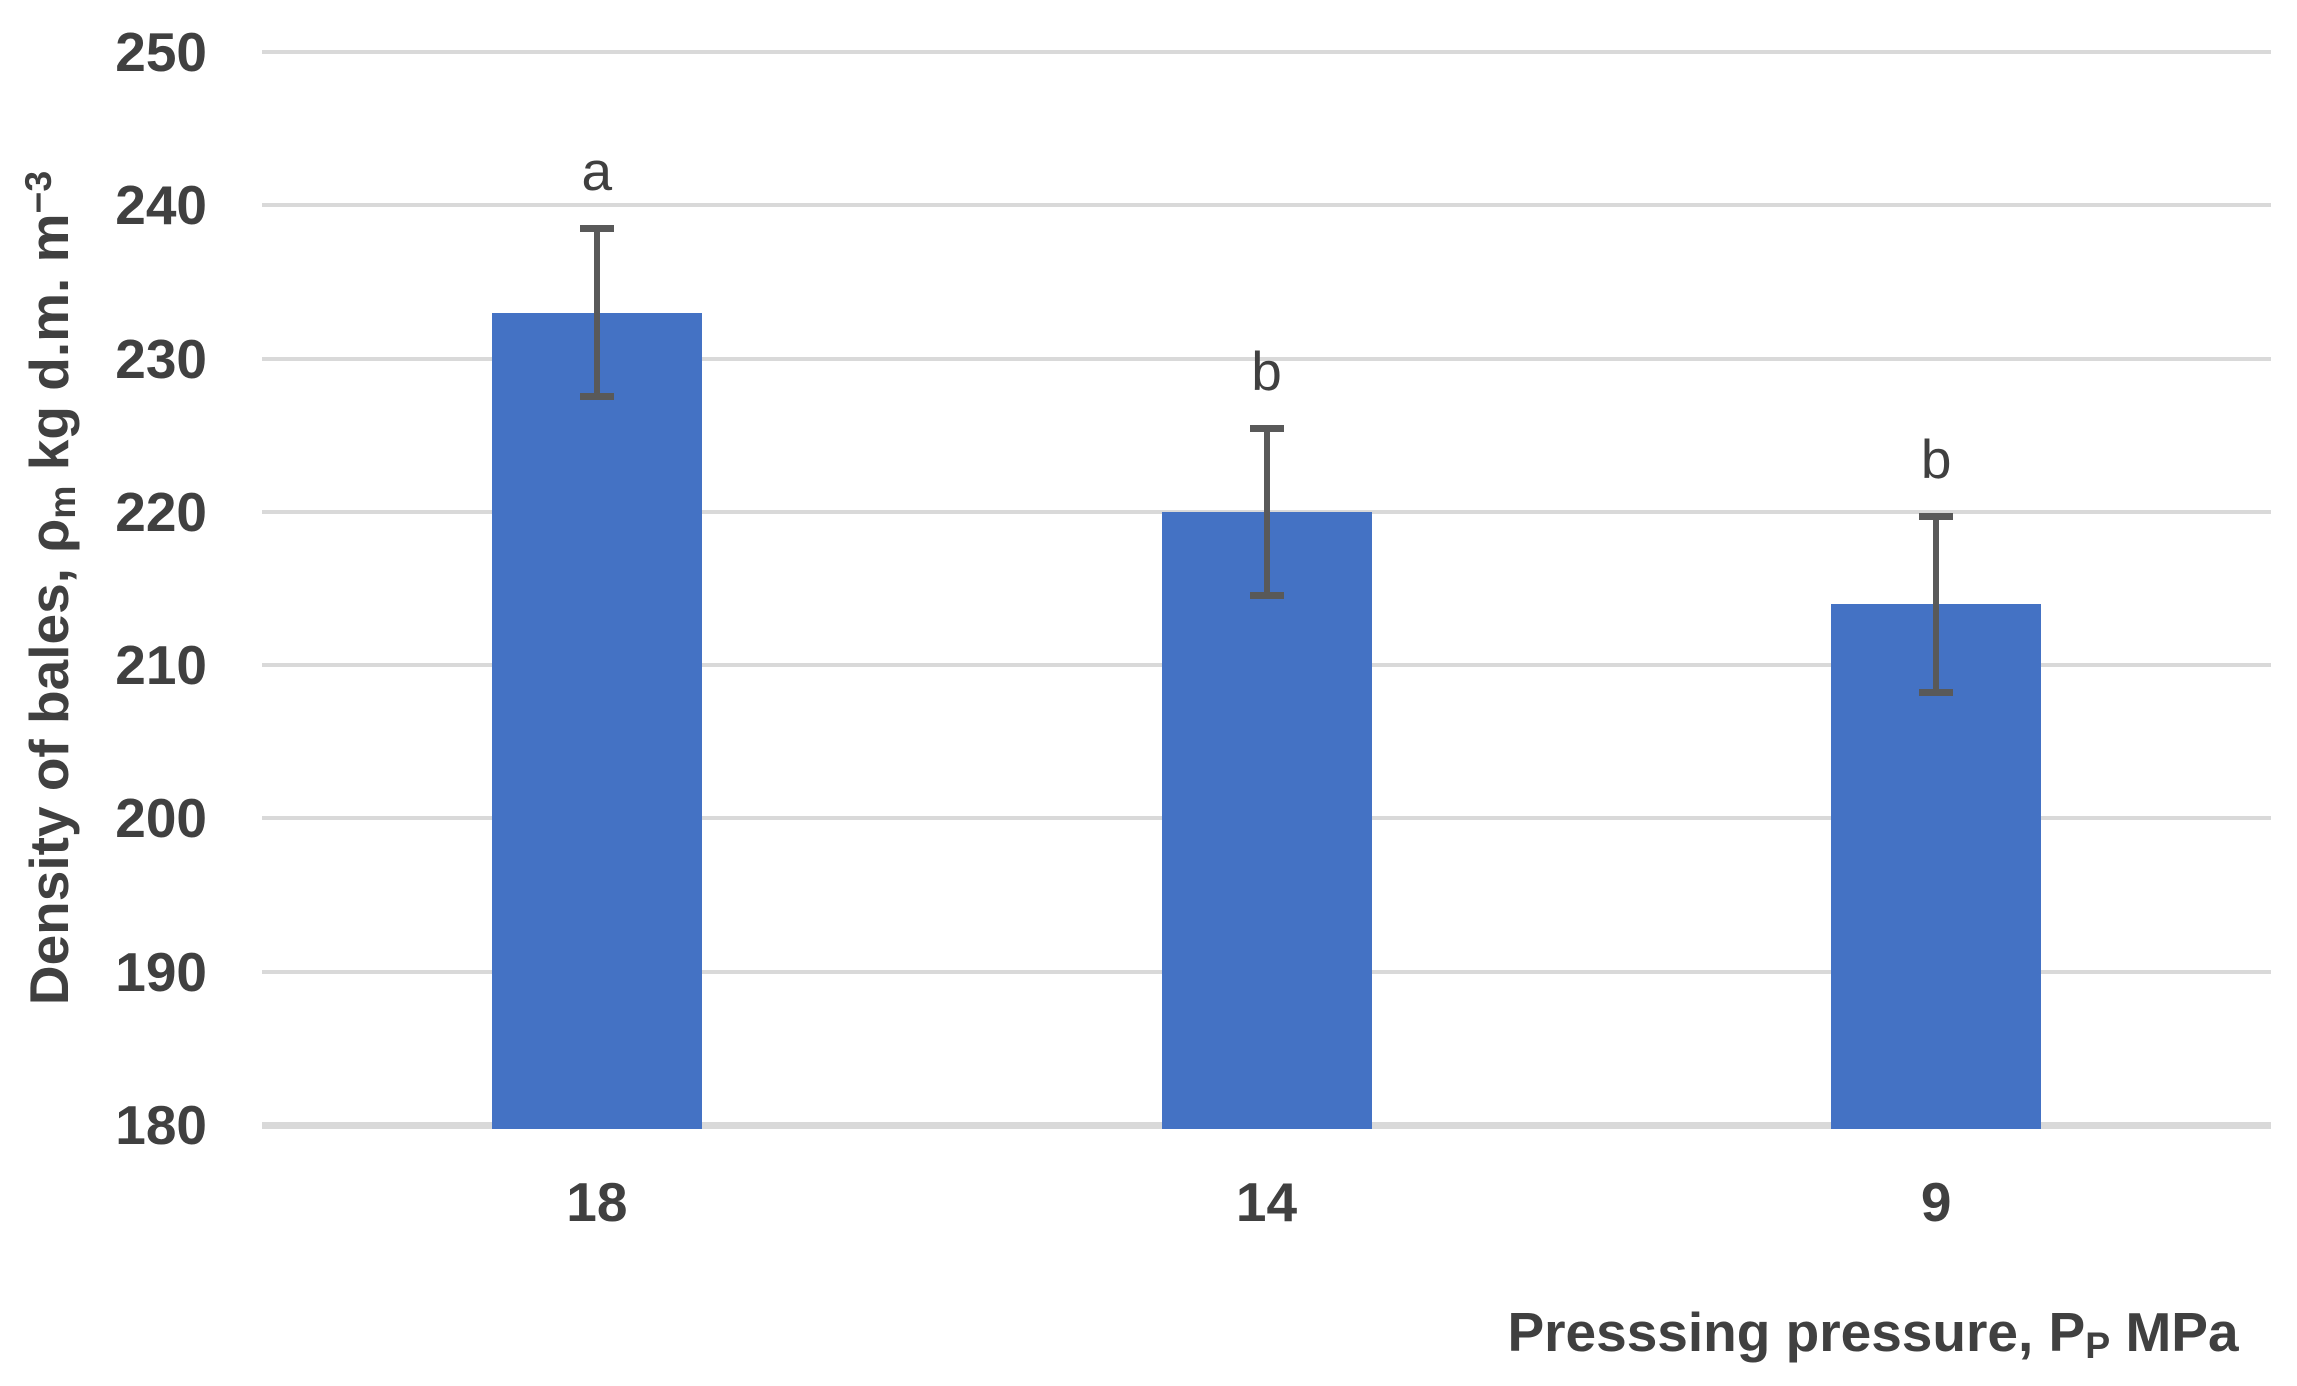  Describe the element at coordinates (61, 502) in the screenshot. I see `axis-title-text: m` at that location.